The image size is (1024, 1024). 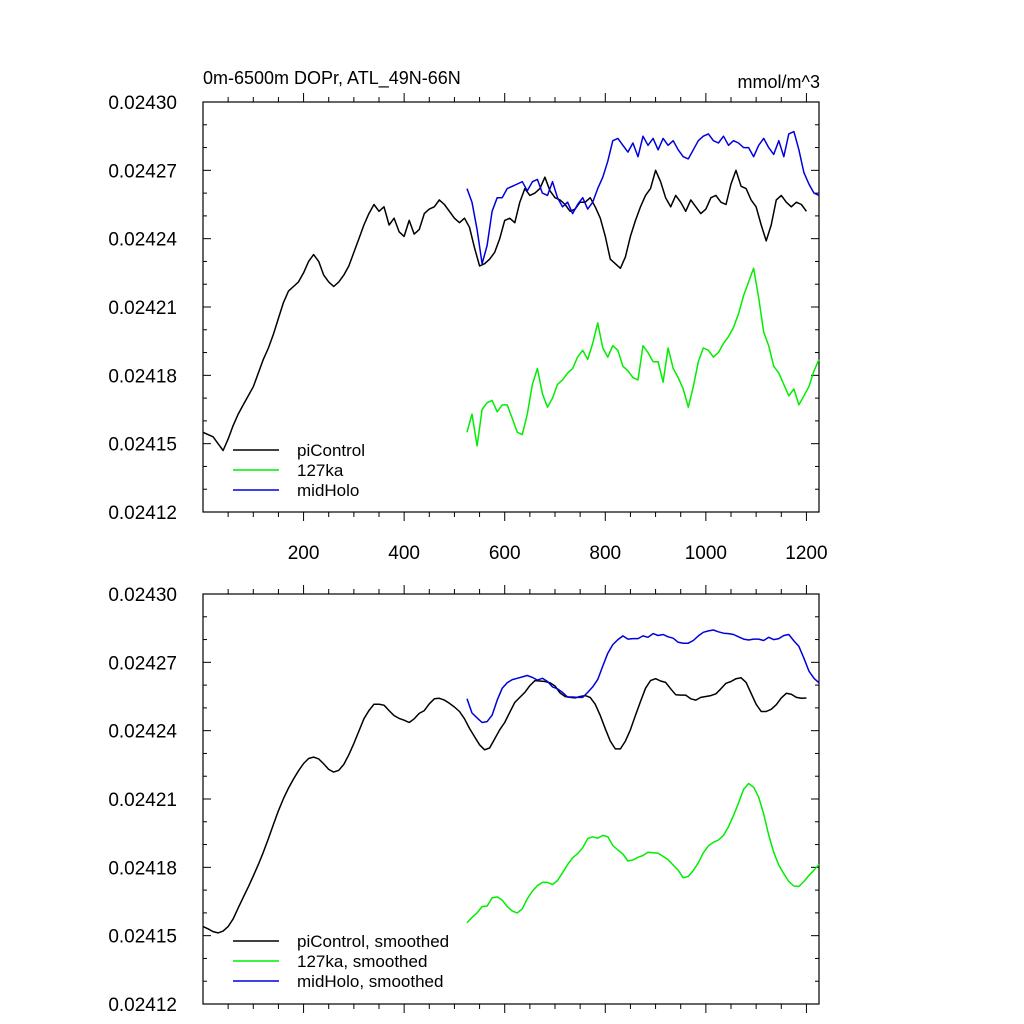 What do you see at coordinates (505, 553) in the screenshot?
I see `x-tick-label: 600` at bounding box center [505, 553].